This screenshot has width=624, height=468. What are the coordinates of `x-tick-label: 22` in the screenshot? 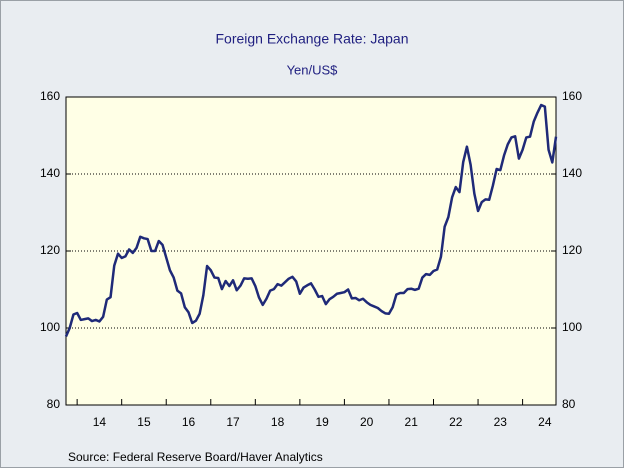 It's located at (456, 422).